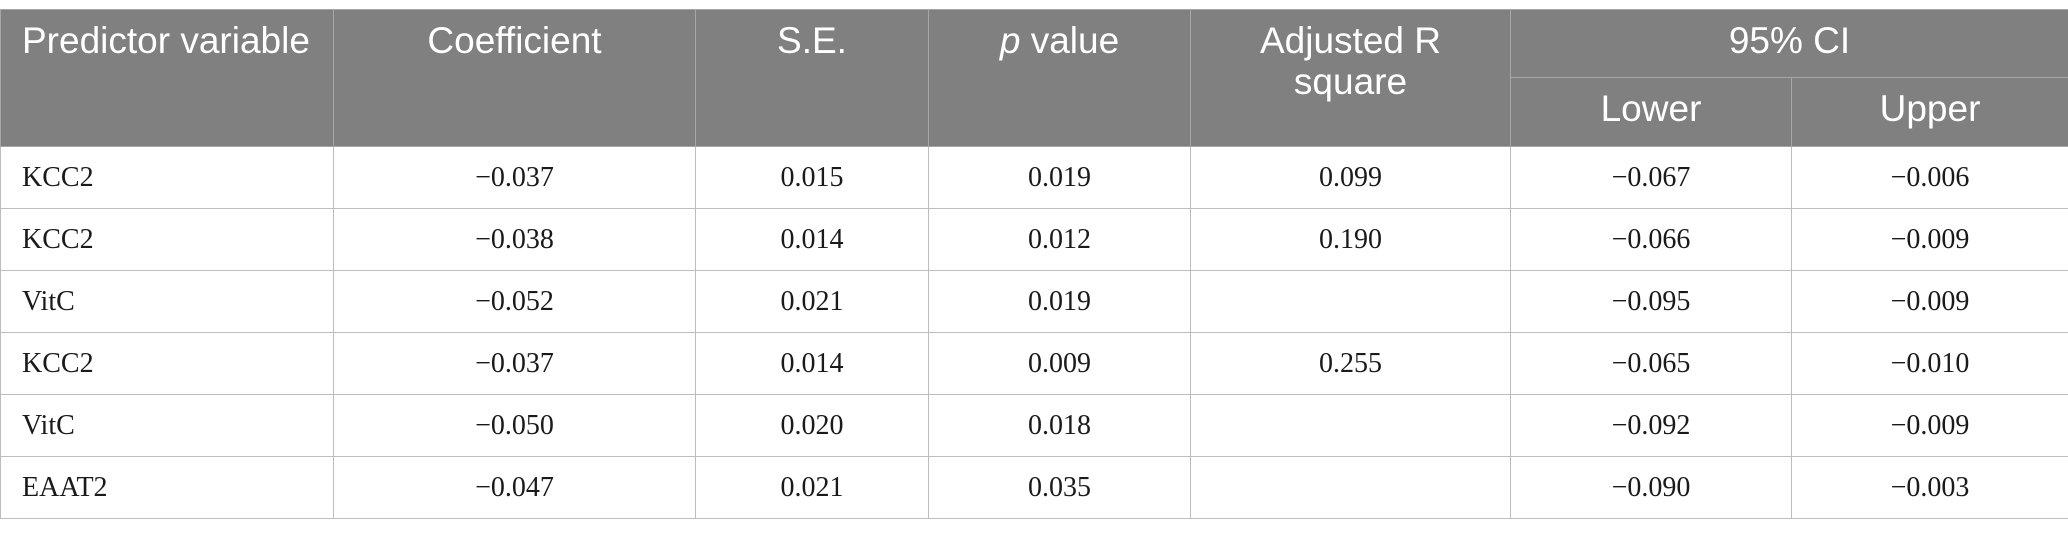 This screenshot has height=536, width=2068. What do you see at coordinates (1651, 112) in the screenshot?
I see `header-ci-lower: Lower` at bounding box center [1651, 112].